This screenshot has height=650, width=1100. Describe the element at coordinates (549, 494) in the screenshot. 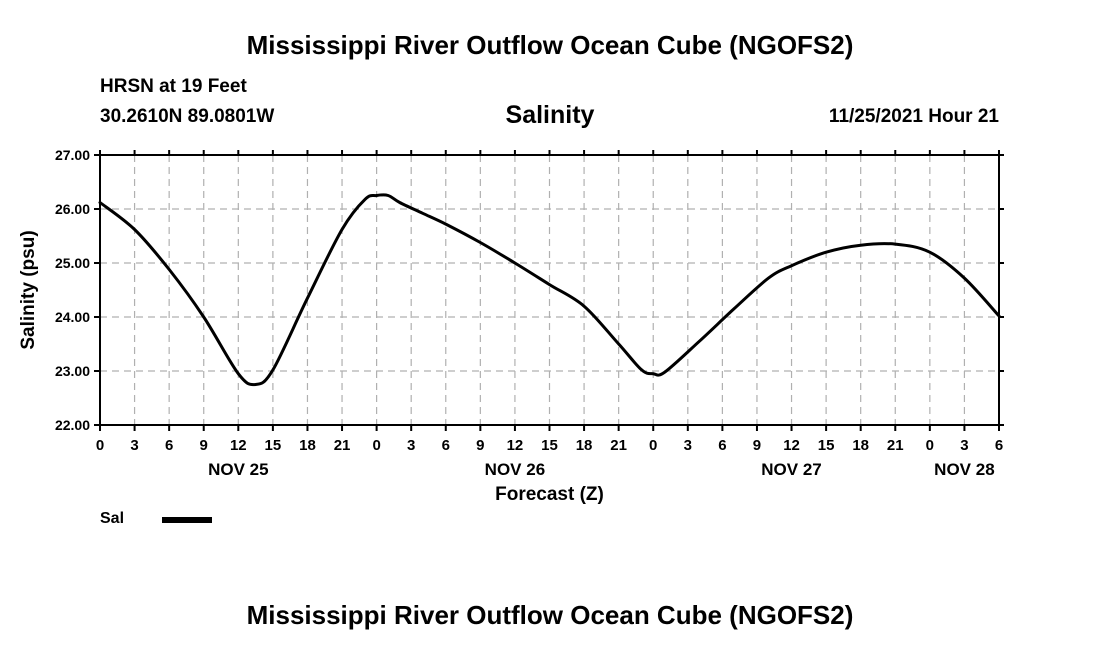

I see `x-axis-label: Forecast (Z)` at that location.